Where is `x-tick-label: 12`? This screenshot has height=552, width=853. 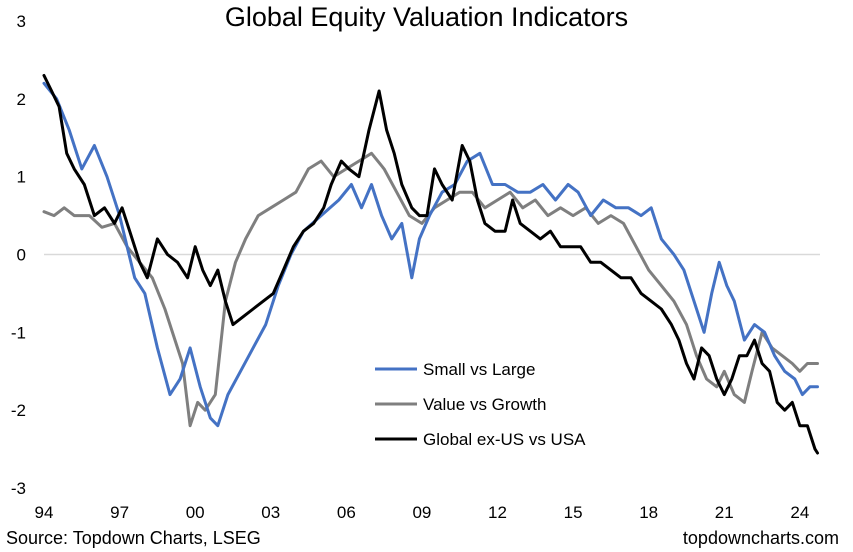 x-tick-label: 12 is located at coordinates (497, 512).